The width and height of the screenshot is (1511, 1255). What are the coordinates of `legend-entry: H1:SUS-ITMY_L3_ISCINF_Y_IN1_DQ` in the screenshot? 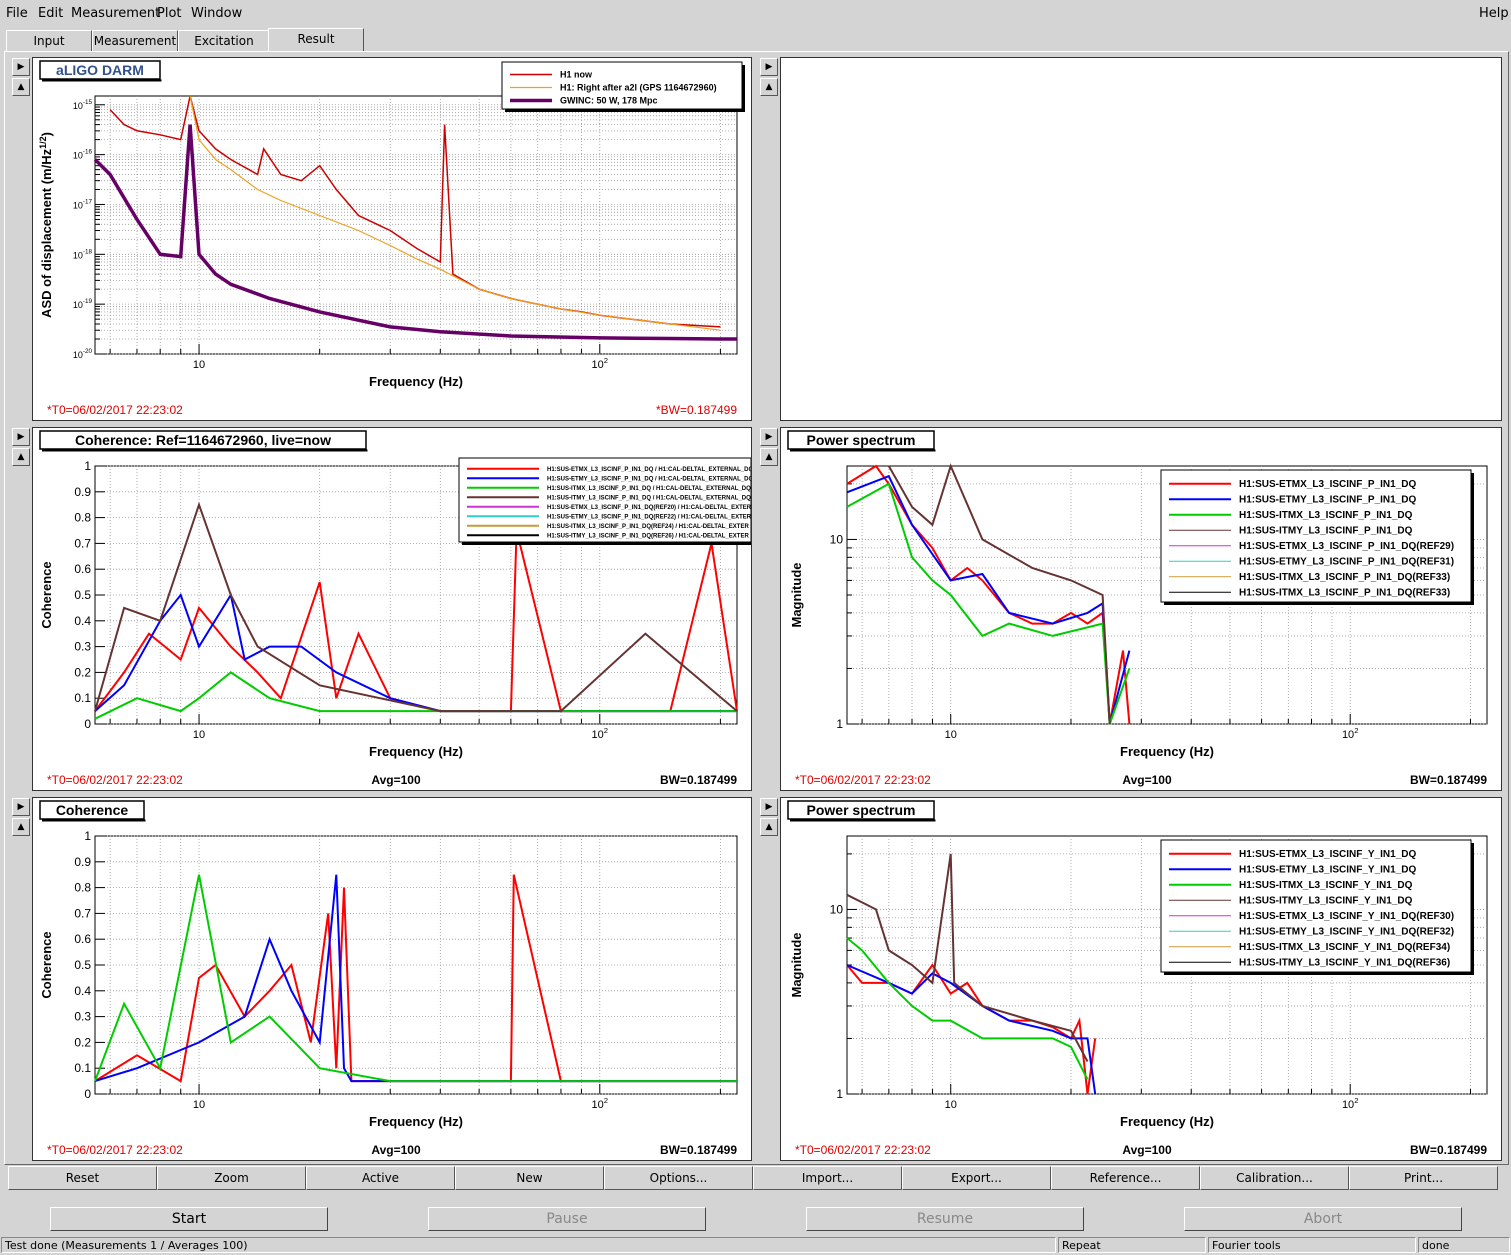 It's located at (1326, 901).